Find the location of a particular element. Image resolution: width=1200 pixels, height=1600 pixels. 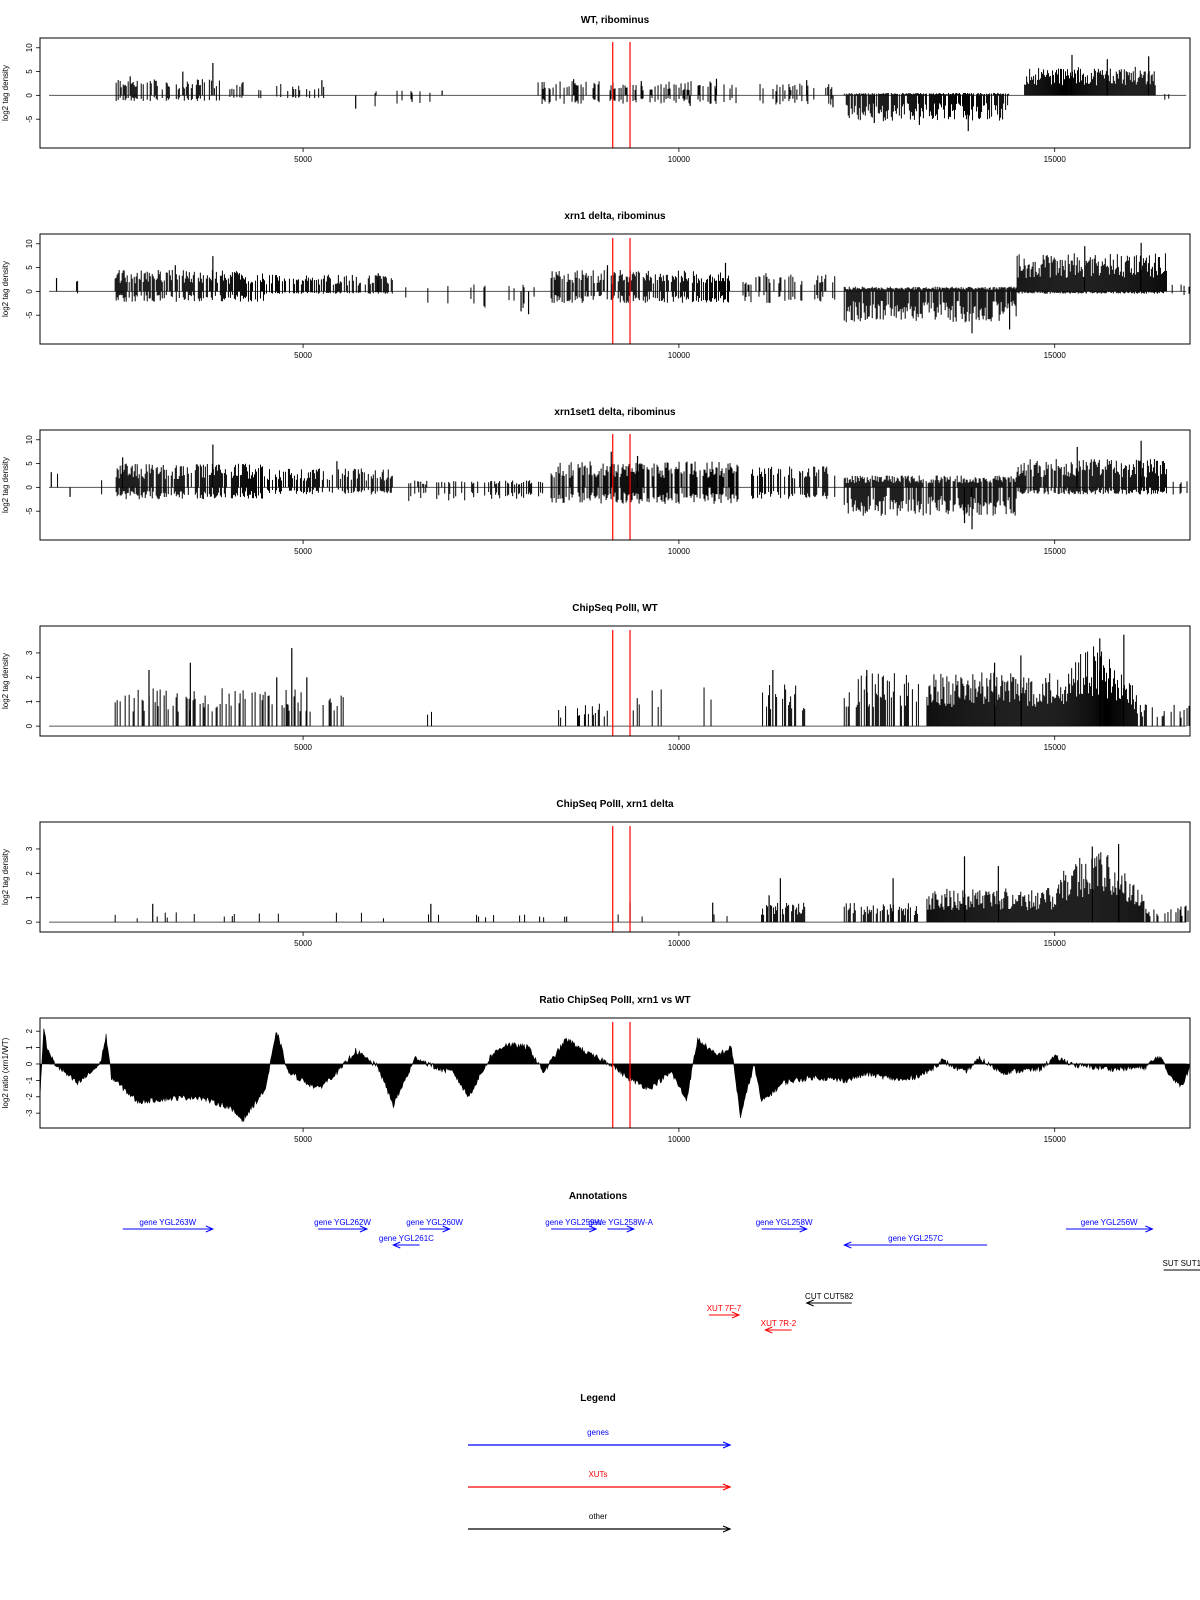

legend-item: genes is located at coordinates (600, 1438).